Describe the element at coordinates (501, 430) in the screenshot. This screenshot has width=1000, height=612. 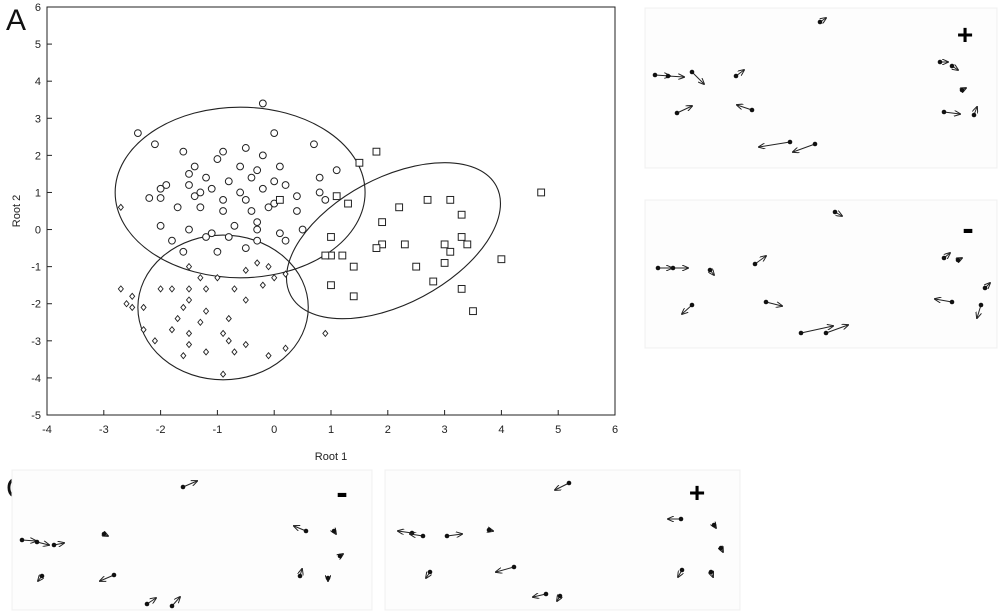
I see `x-tick-label: 4` at that location.